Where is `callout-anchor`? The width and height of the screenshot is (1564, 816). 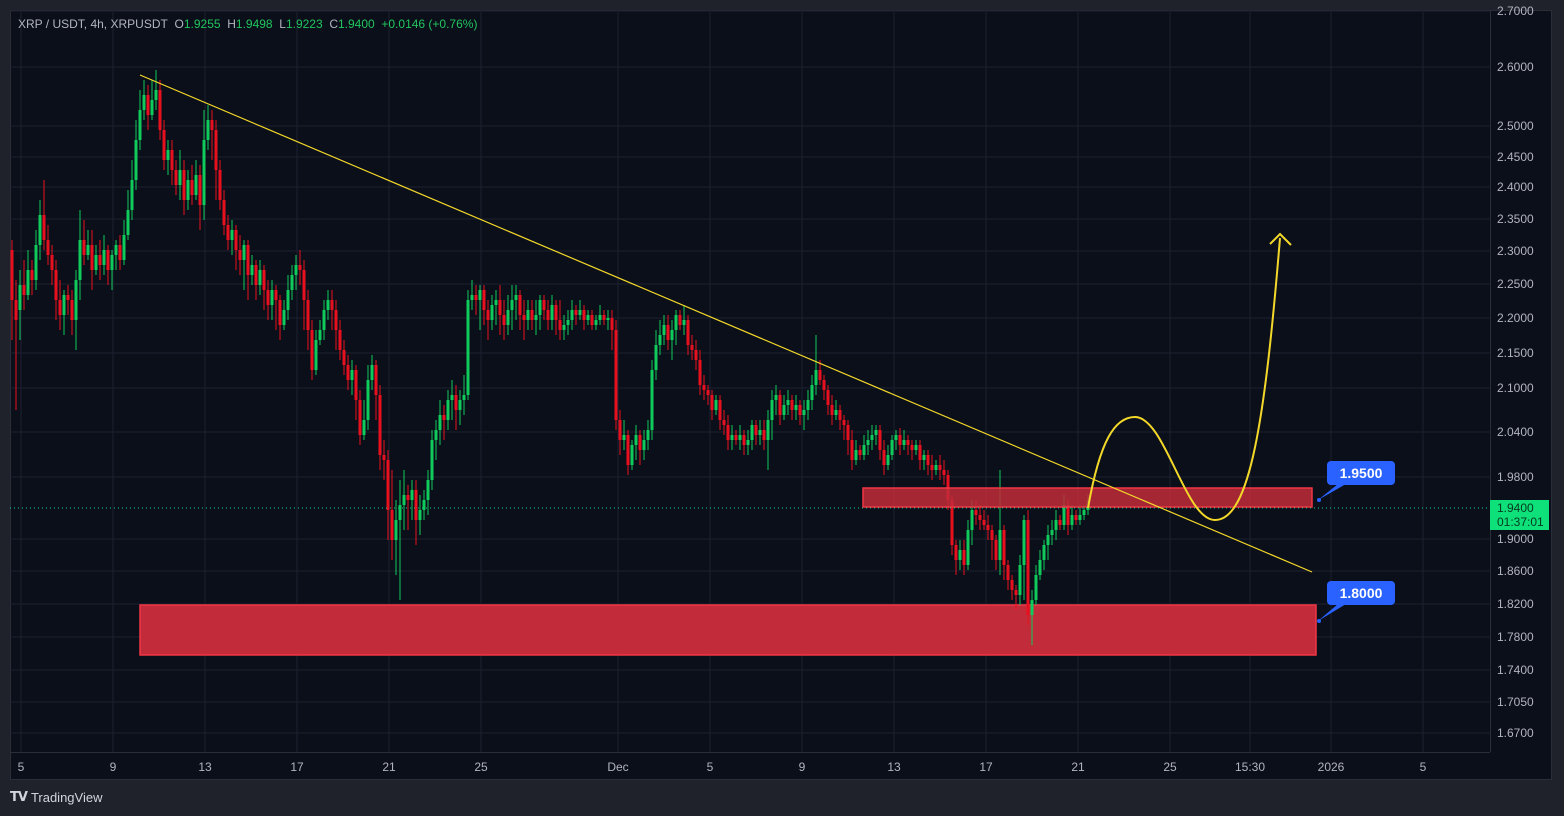 callout-anchor is located at coordinates (1319, 500).